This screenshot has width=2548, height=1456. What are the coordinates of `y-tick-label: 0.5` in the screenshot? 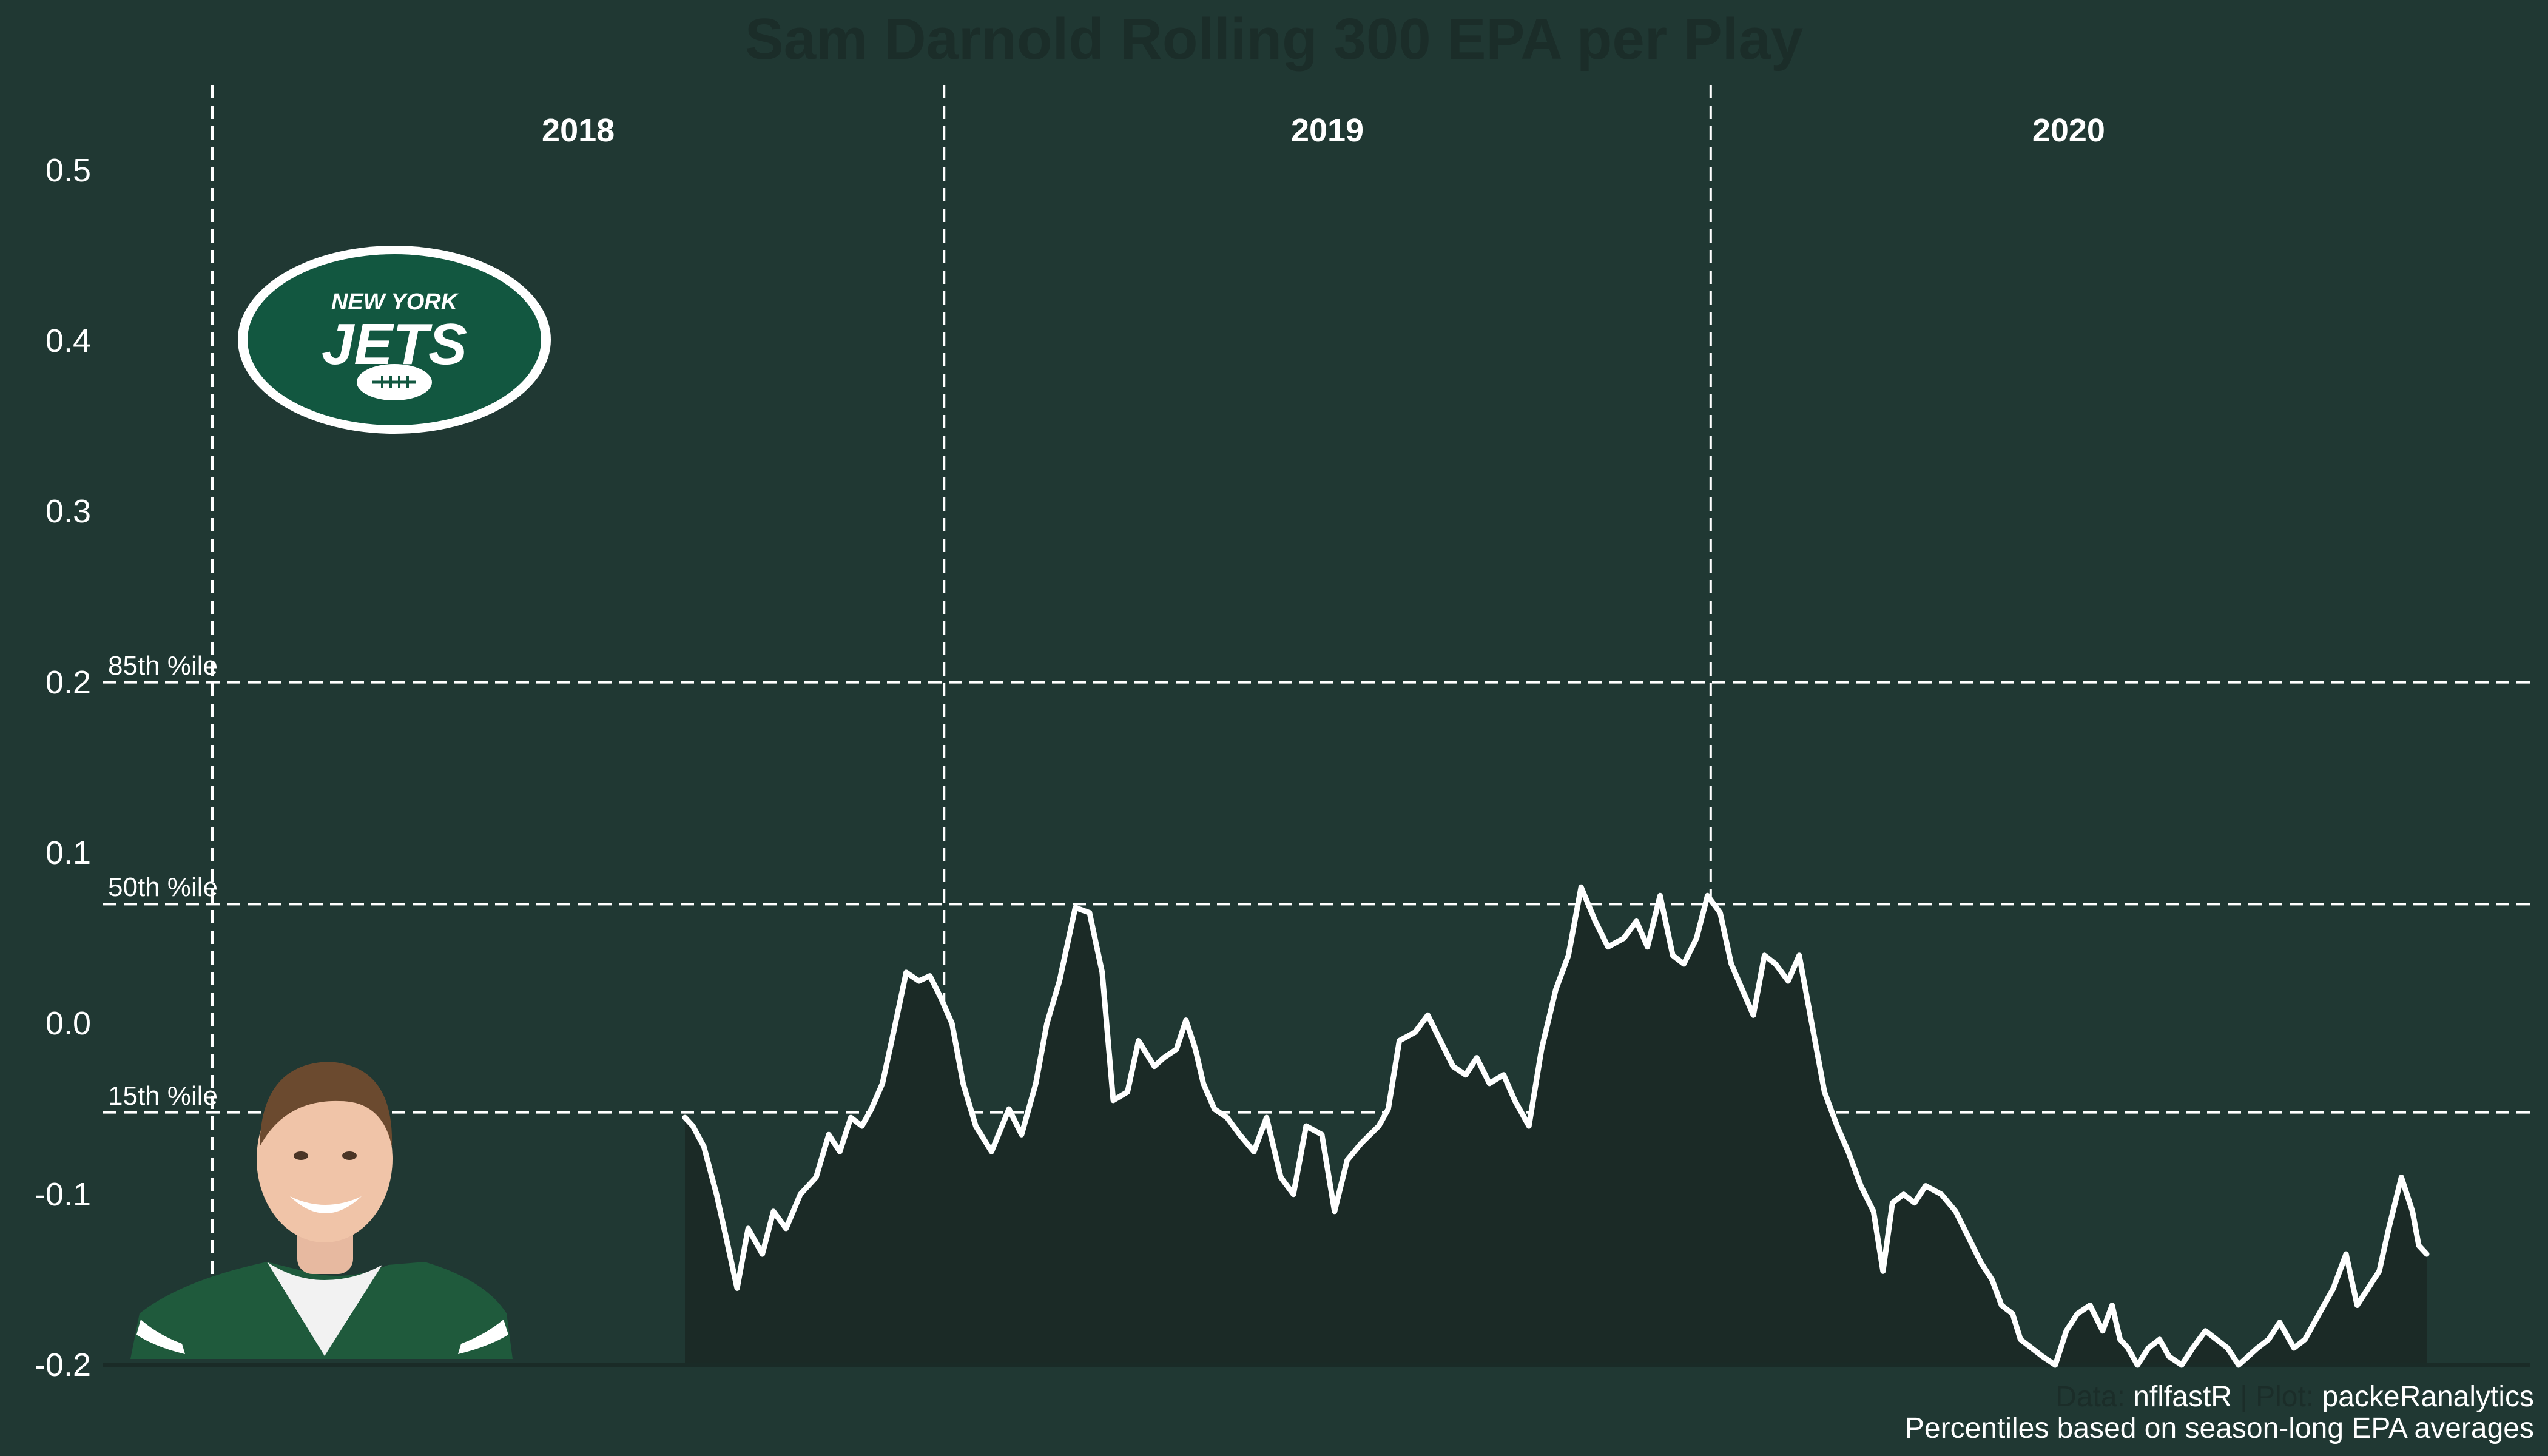 It's located at (68, 170).